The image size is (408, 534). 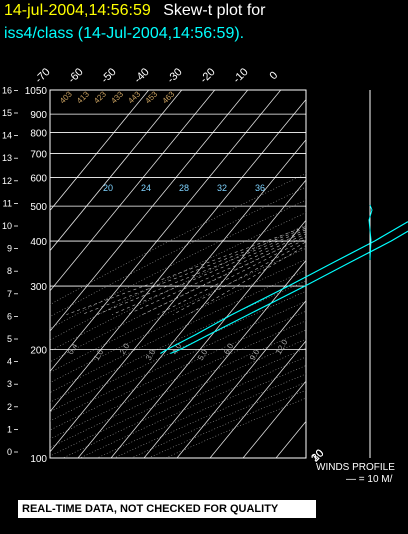 I want to click on winds-scale-label: — = 10 M/, so click(x=369, y=479).